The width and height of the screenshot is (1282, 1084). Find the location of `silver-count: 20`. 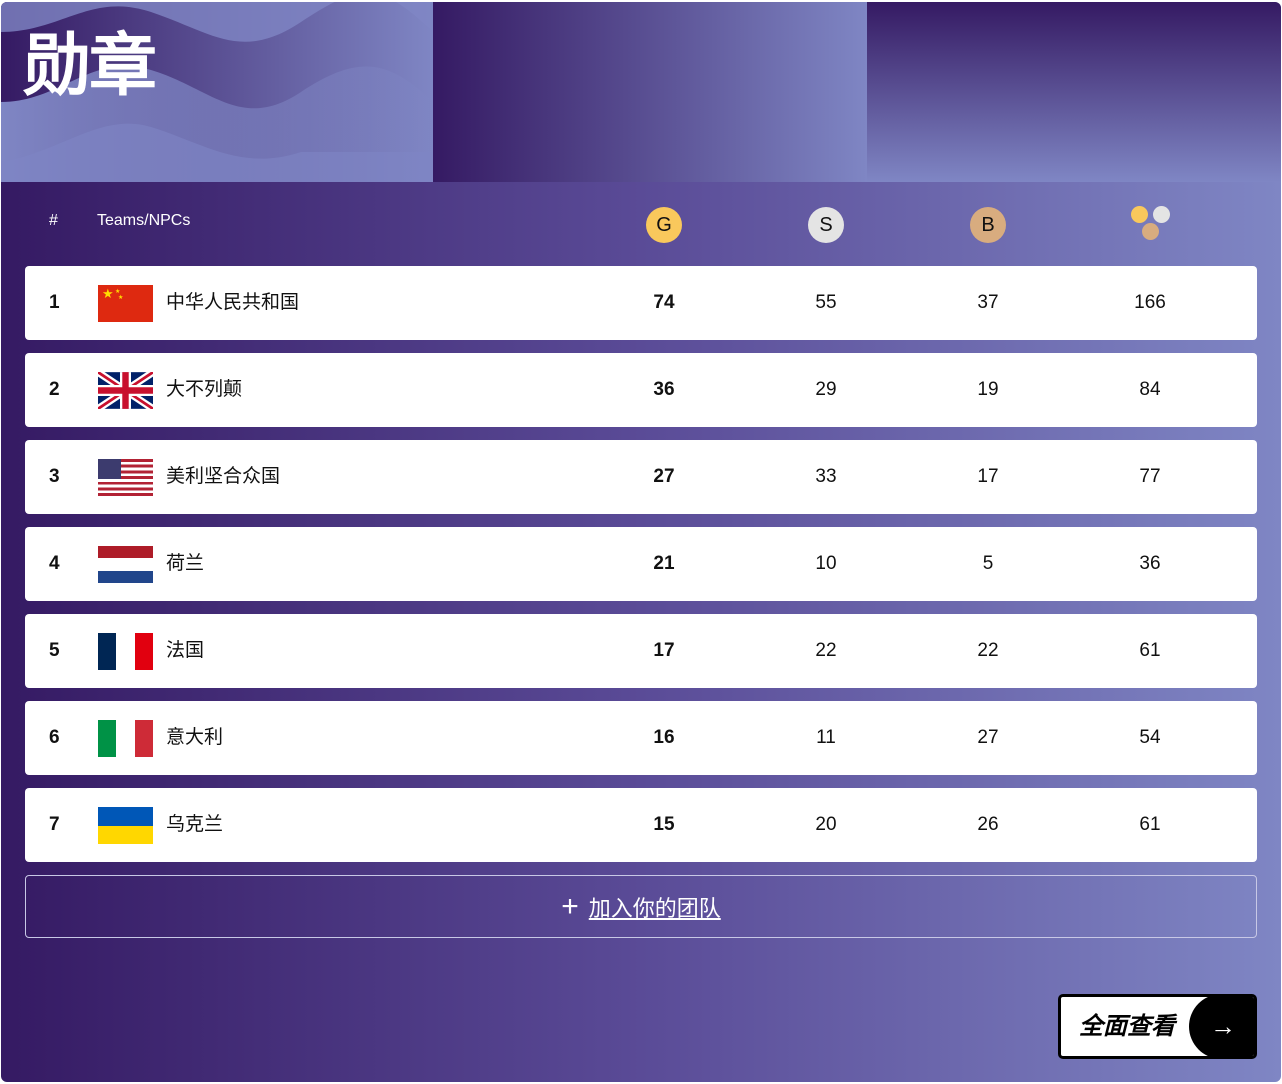

silver-count: 20 is located at coordinates (826, 824).